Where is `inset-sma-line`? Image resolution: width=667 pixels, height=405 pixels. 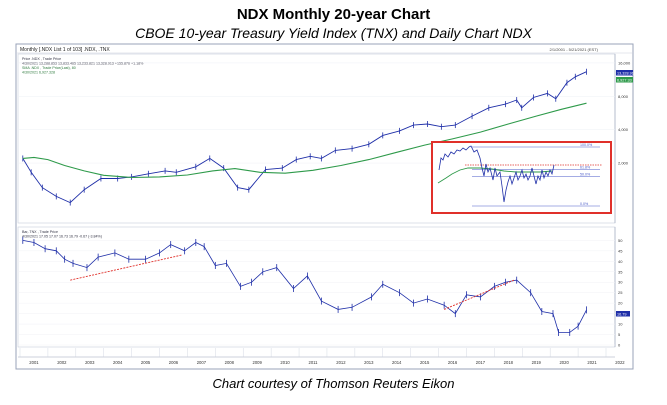
inset-sma-line is located at coordinates (495, 175).